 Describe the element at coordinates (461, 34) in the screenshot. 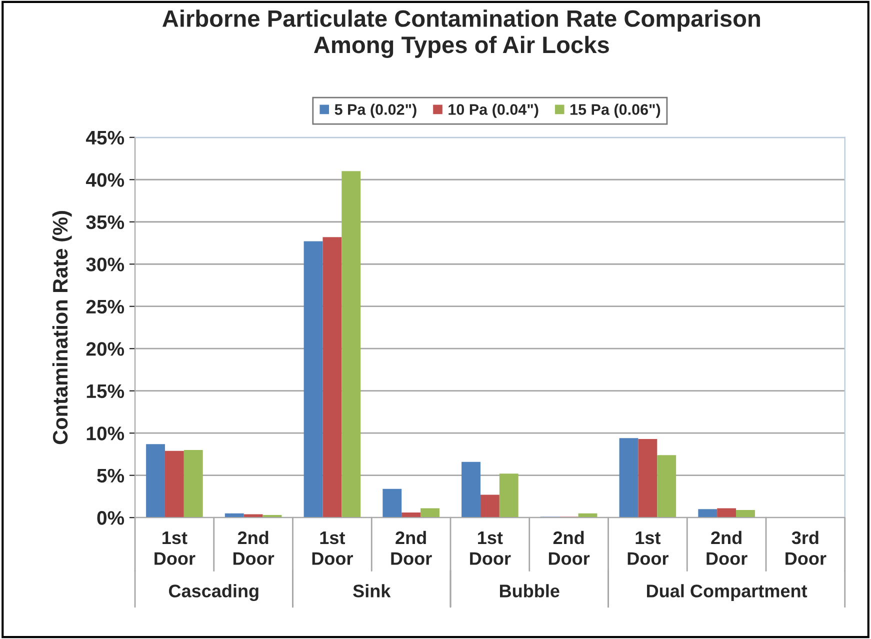

I see `chart-title: Airborne Particulate Contamination Rate Comparison Among Types of Air Locks` at that location.